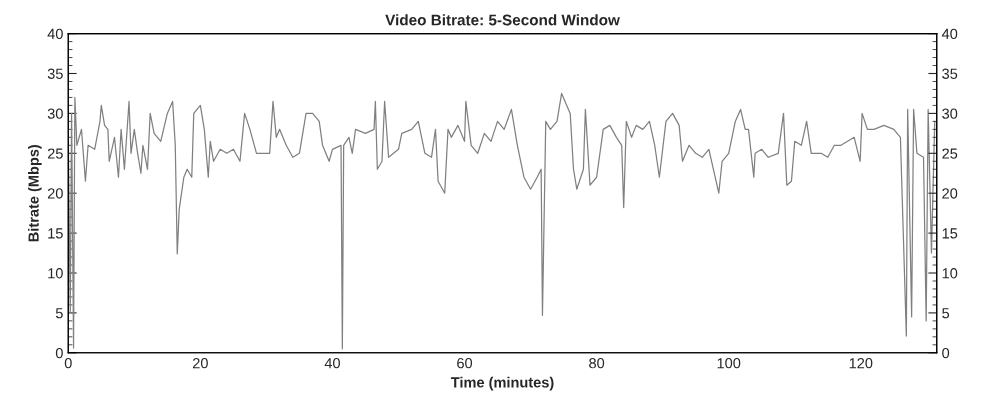 The height and width of the screenshot is (420, 1004). What do you see at coordinates (55, 153) in the screenshot?
I see `y-tick-label: 25` at bounding box center [55, 153].